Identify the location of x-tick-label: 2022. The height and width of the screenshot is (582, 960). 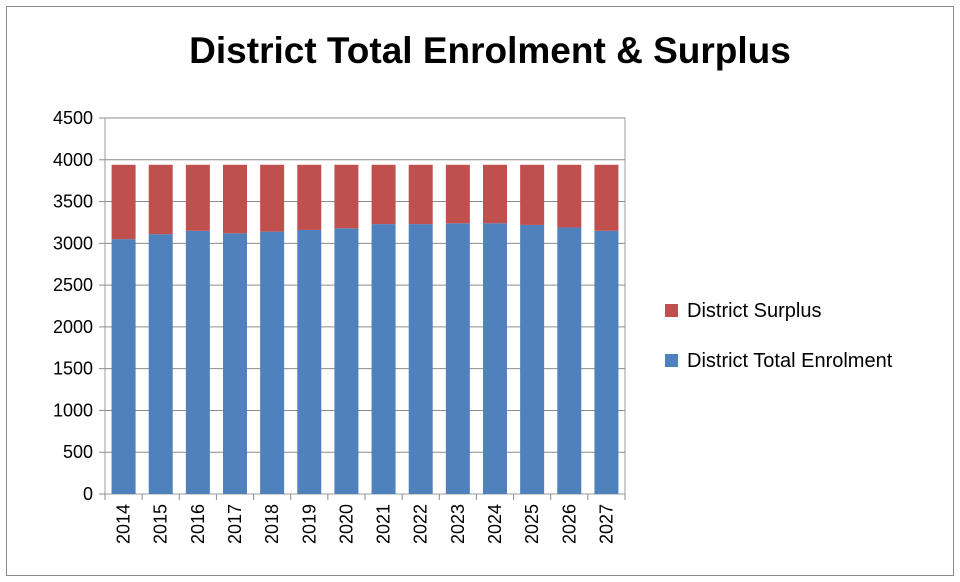
(421, 524).